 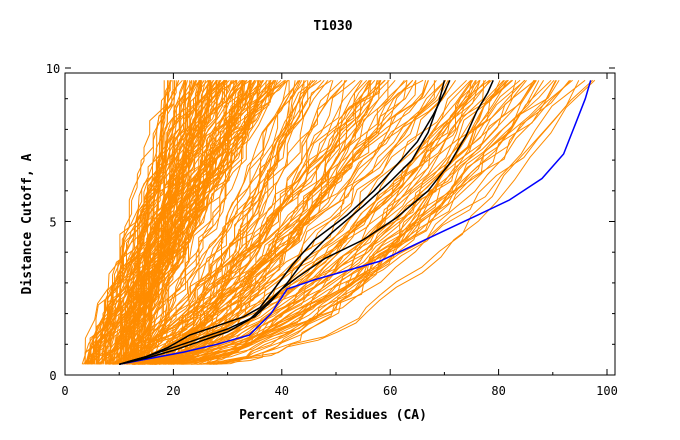 I want to click on x-tick-label: 40, so click(x=282, y=391).